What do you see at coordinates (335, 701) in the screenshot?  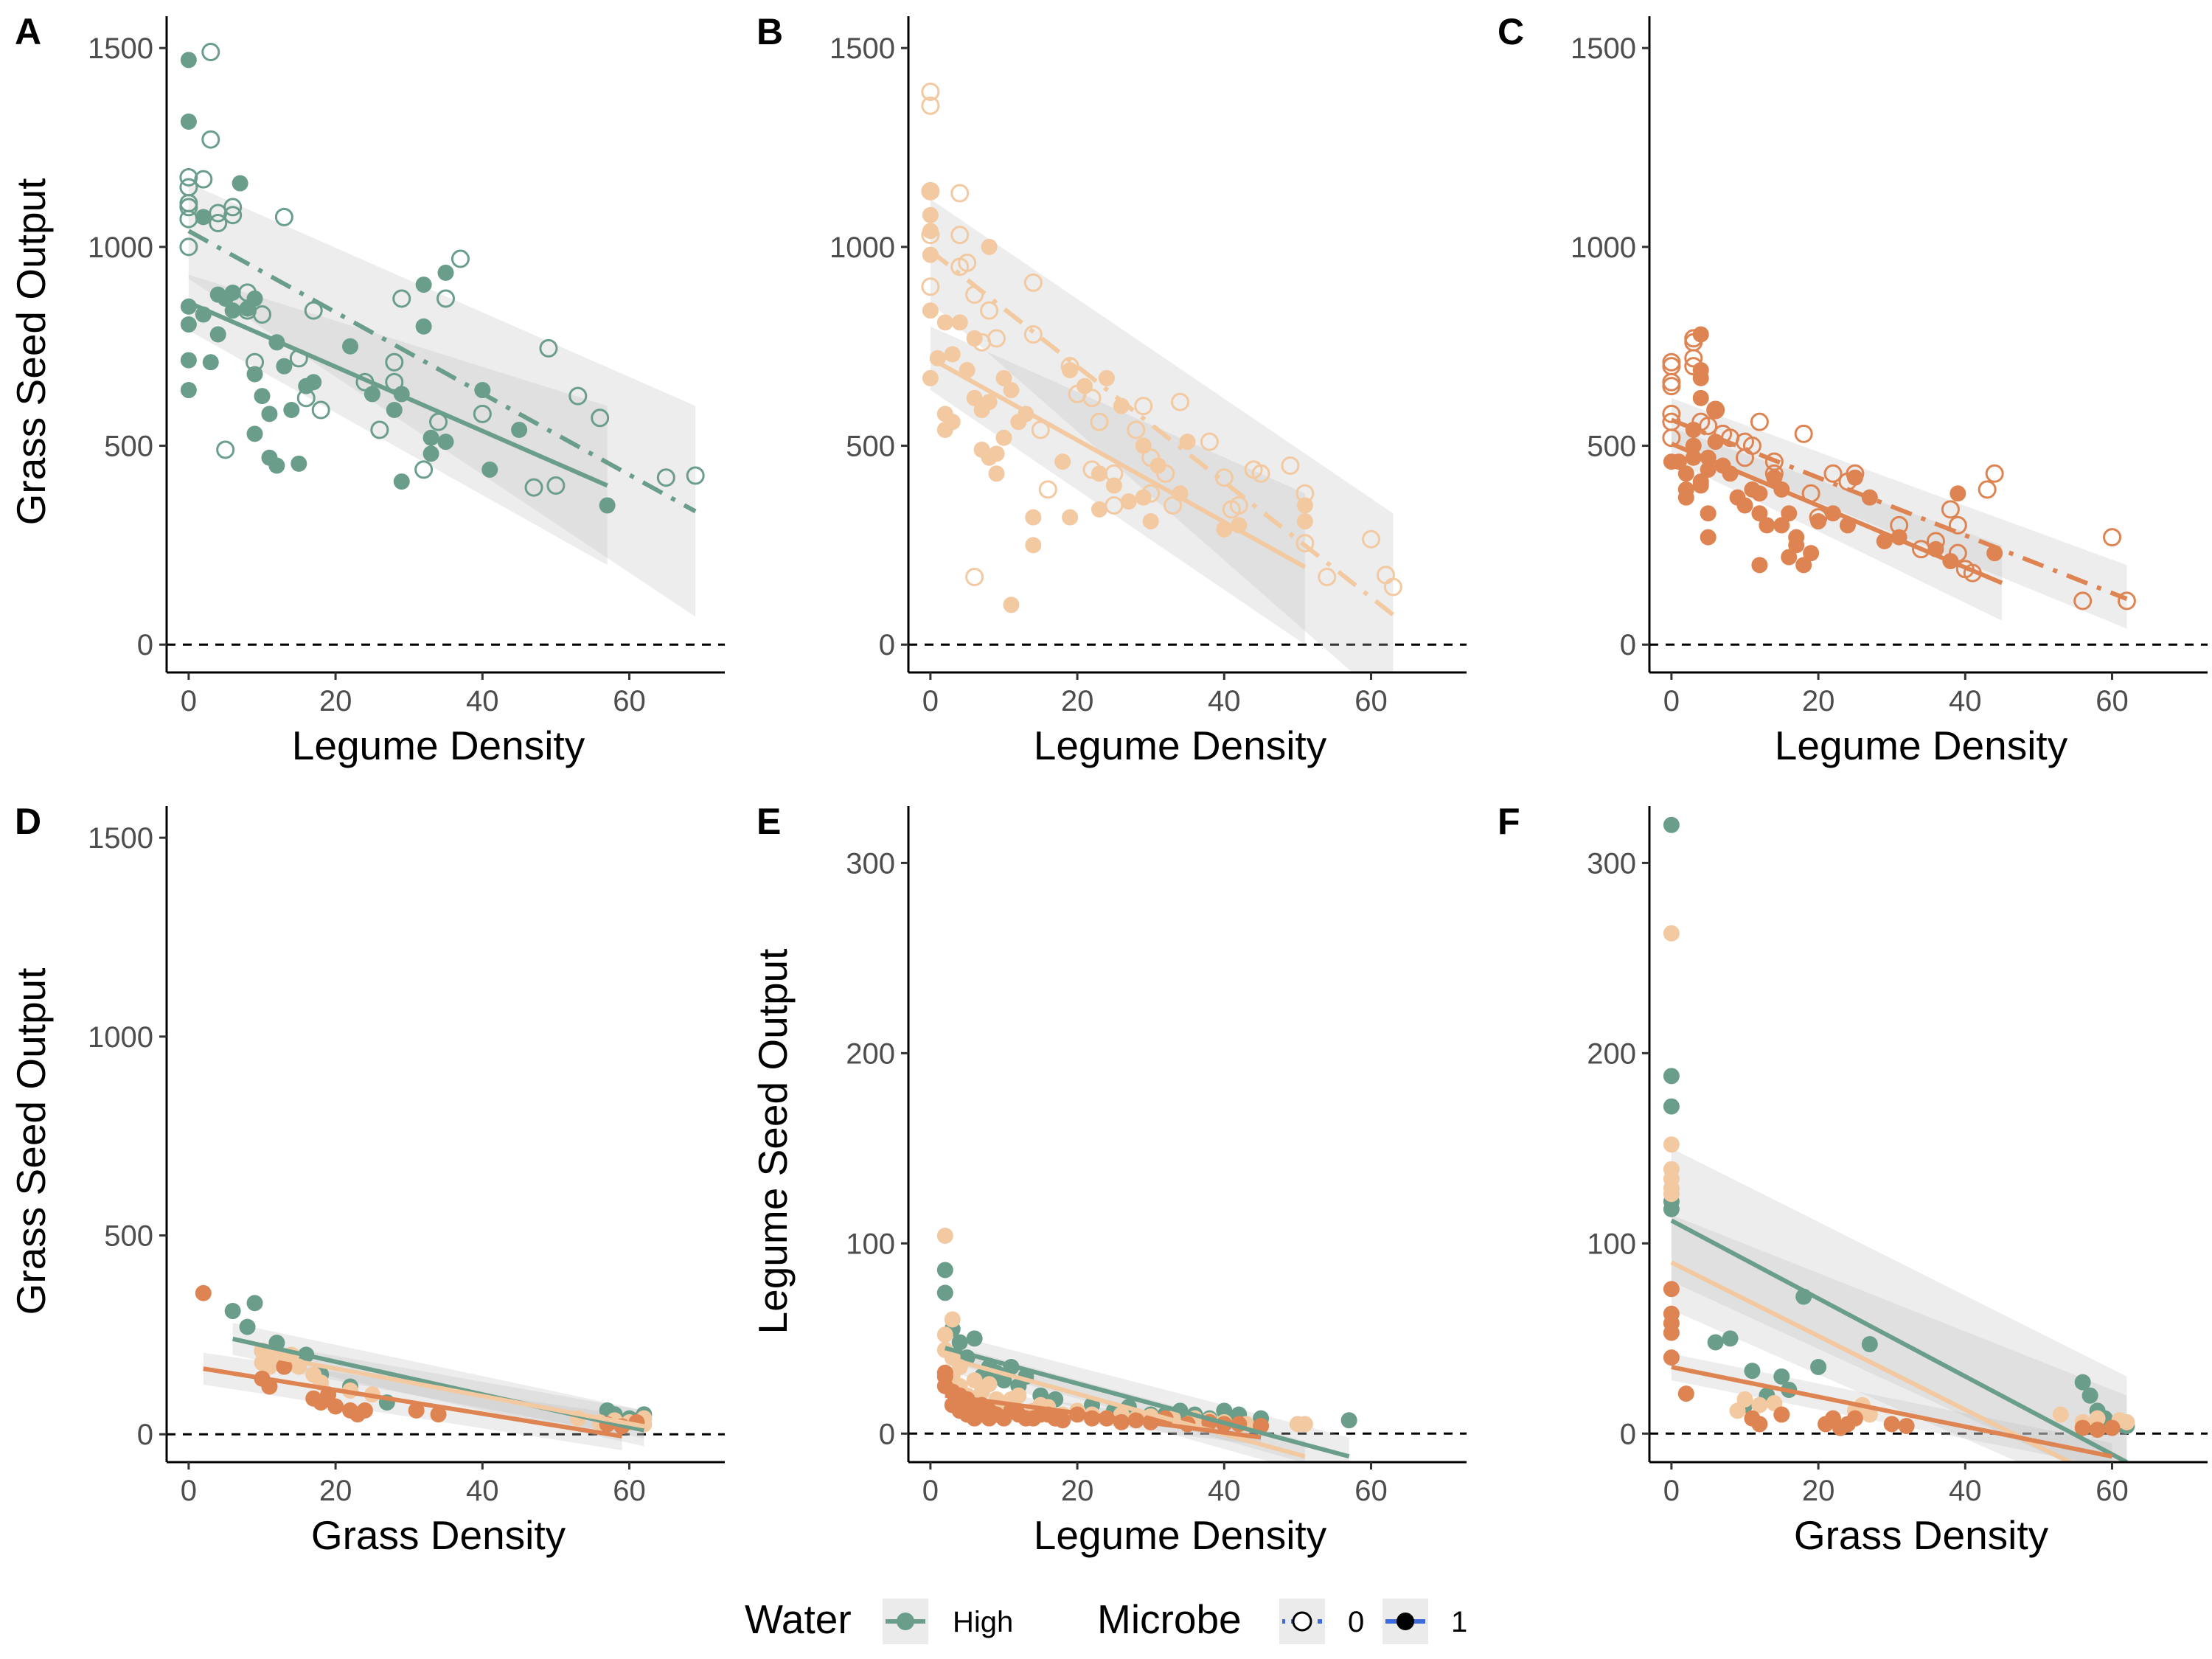 I see `x-tick-label-a-20: 20` at bounding box center [335, 701].